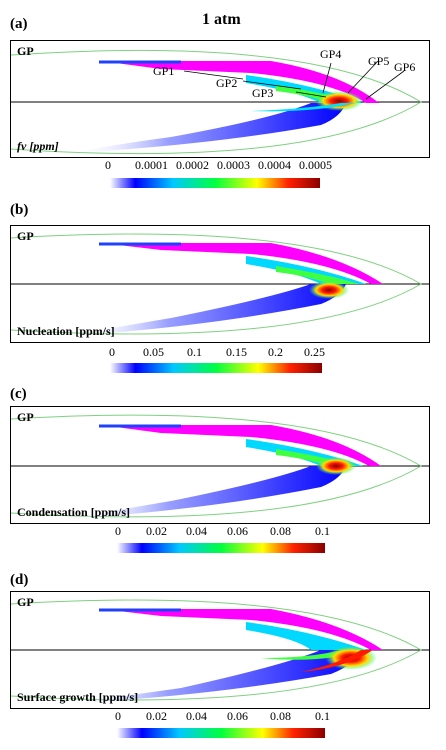 The height and width of the screenshot is (750, 446). I want to click on panel-a-gp-label: GP, so click(25, 51).